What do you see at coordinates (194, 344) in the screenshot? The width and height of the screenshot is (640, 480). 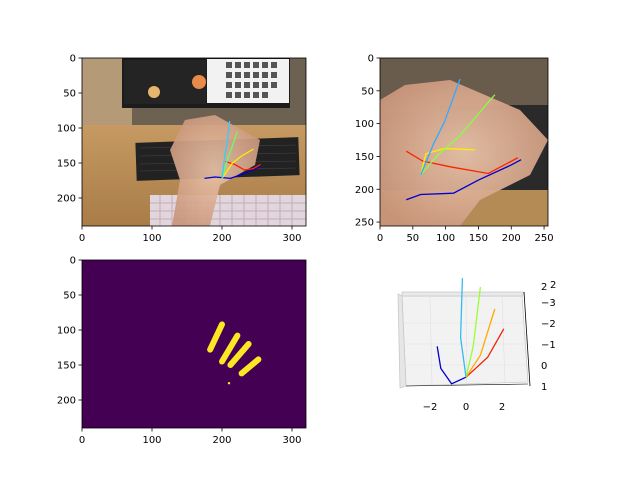 I see `mask-background` at bounding box center [194, 344].